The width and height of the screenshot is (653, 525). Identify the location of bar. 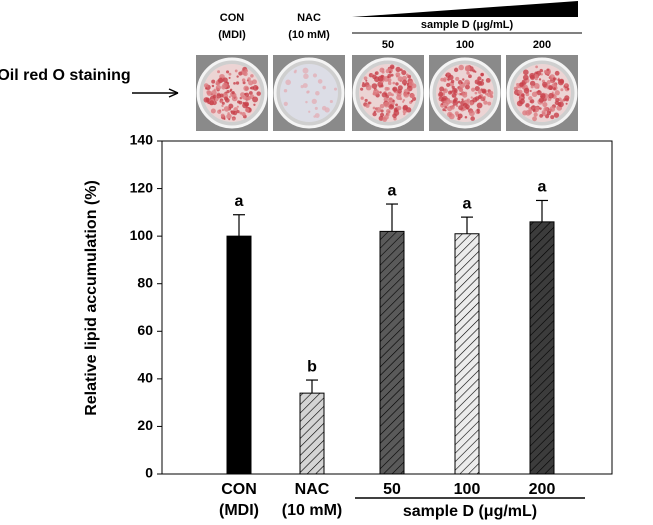
(467, 354).